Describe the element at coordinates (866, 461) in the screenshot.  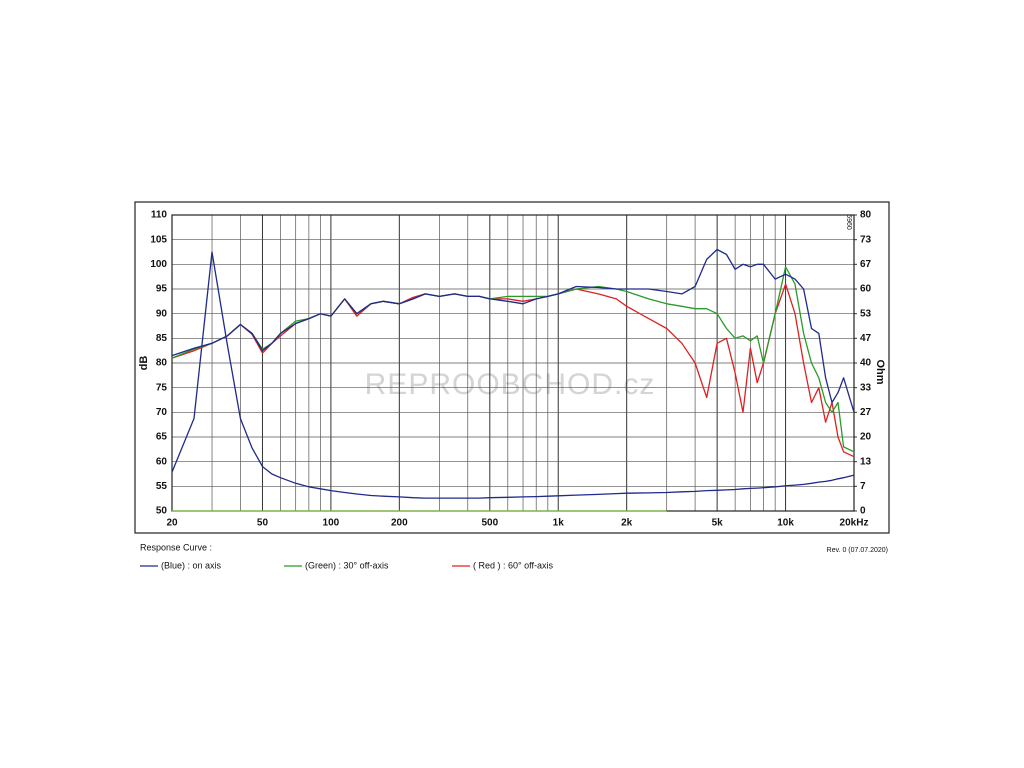
I see `y2-tick-label: 13` at that location.